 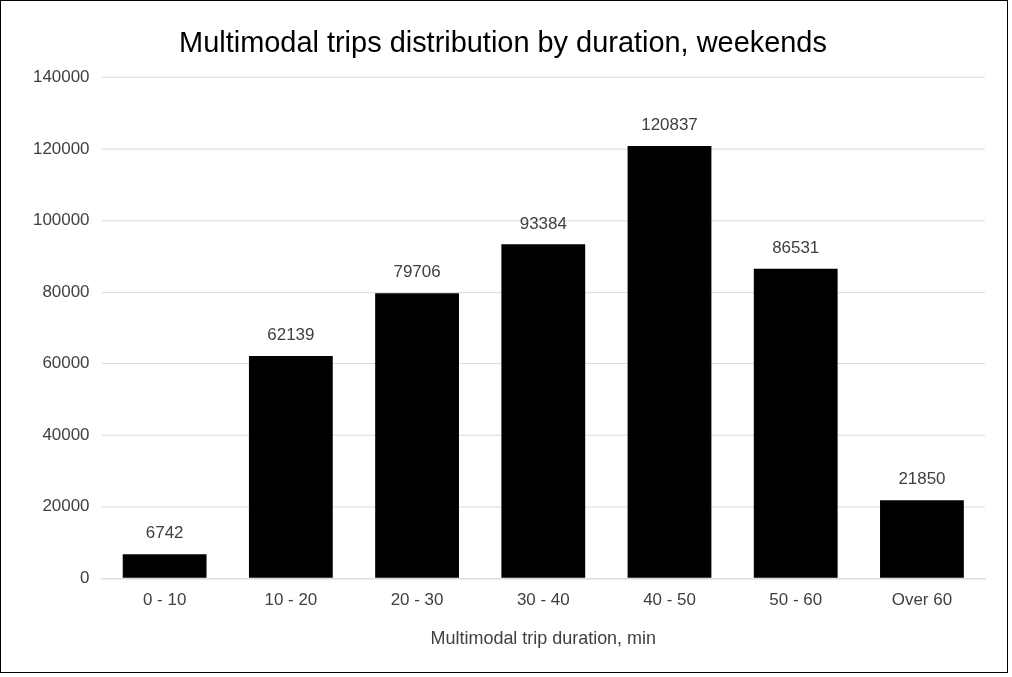 I want to click on y-tick-label: 80000, so click(x=66, y=291).